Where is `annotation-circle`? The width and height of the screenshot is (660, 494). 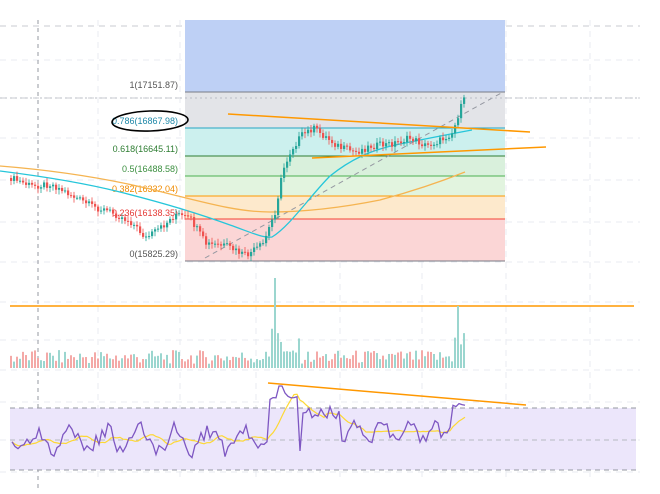
annotation-circle is located at coordinates (150, 121).